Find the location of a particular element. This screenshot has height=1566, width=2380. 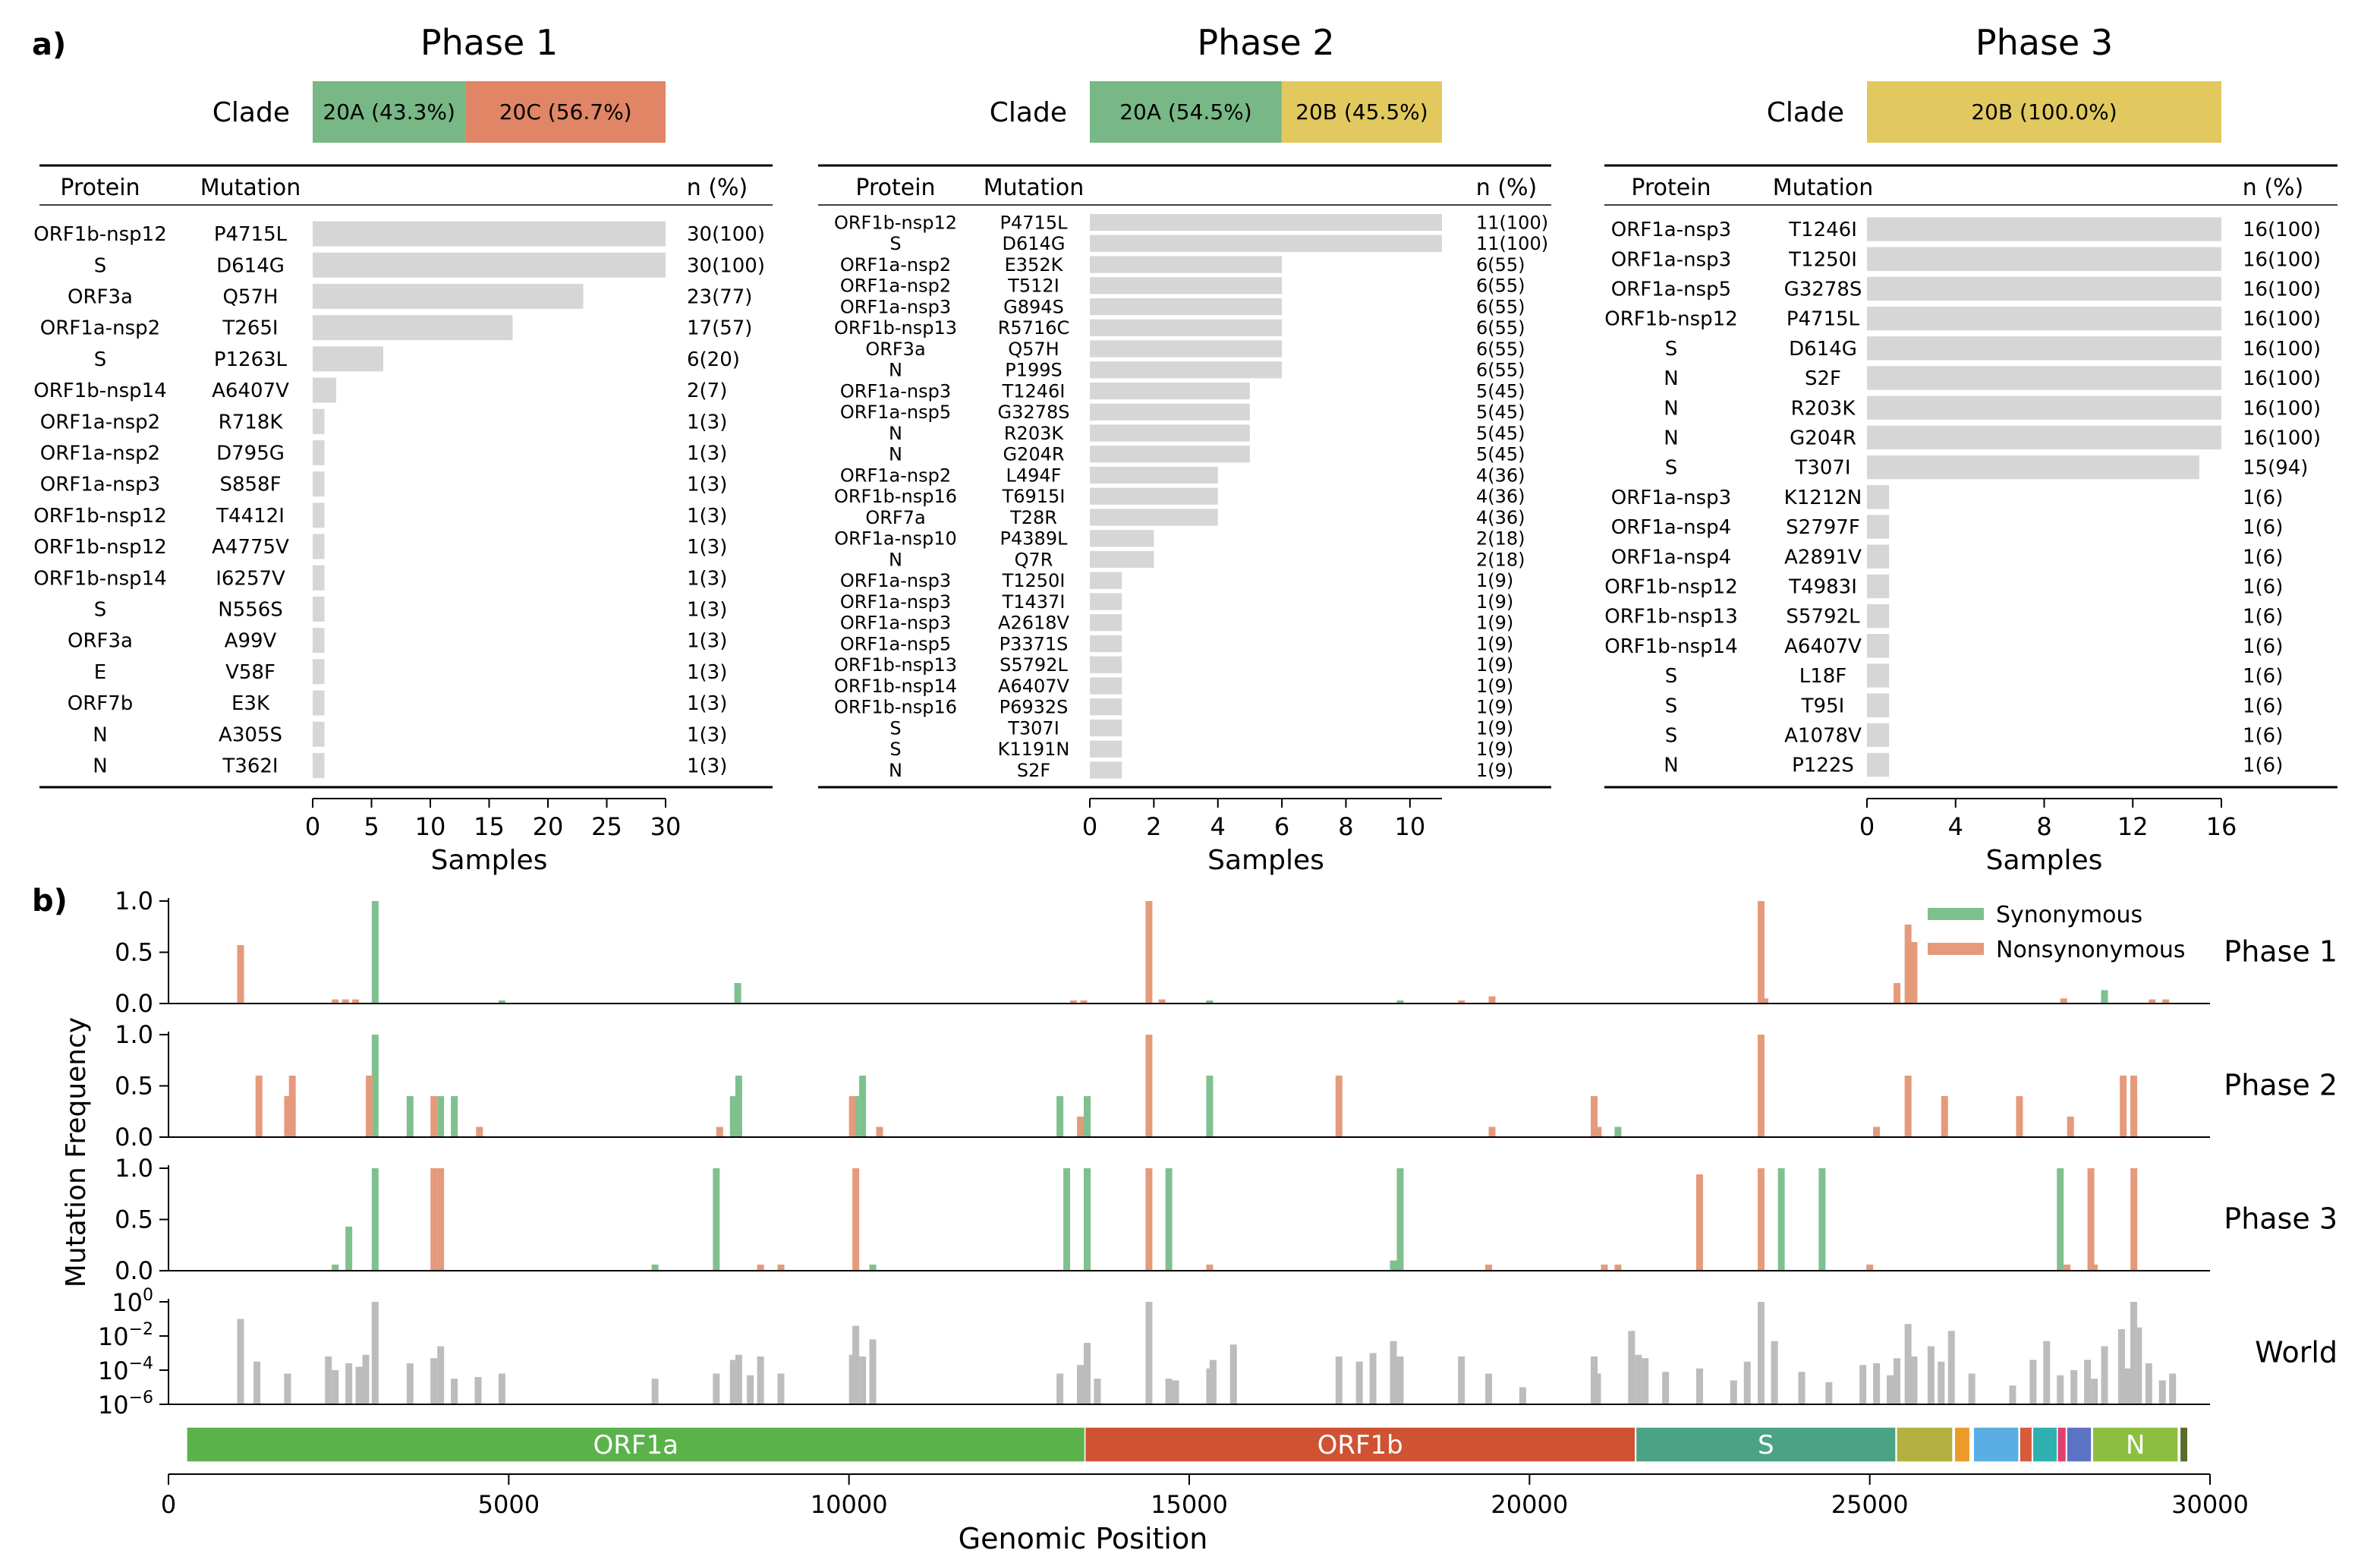

samples-axis-title: Samples is located at coordinates (2044, 860).